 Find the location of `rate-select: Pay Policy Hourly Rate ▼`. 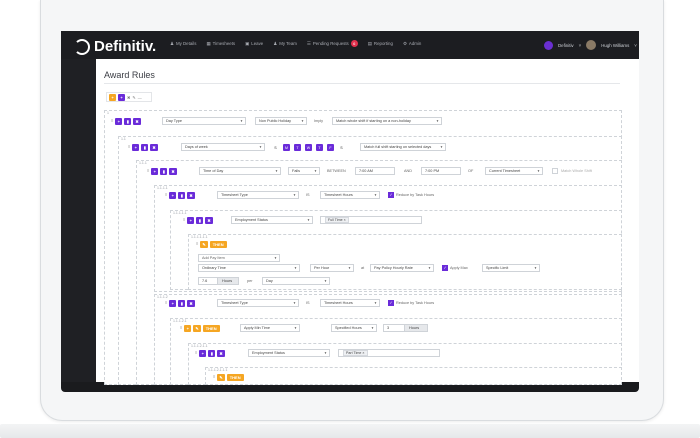

rate-select: Pay Policy Hourly Rate ▼ is located at coordinates (402, 268).